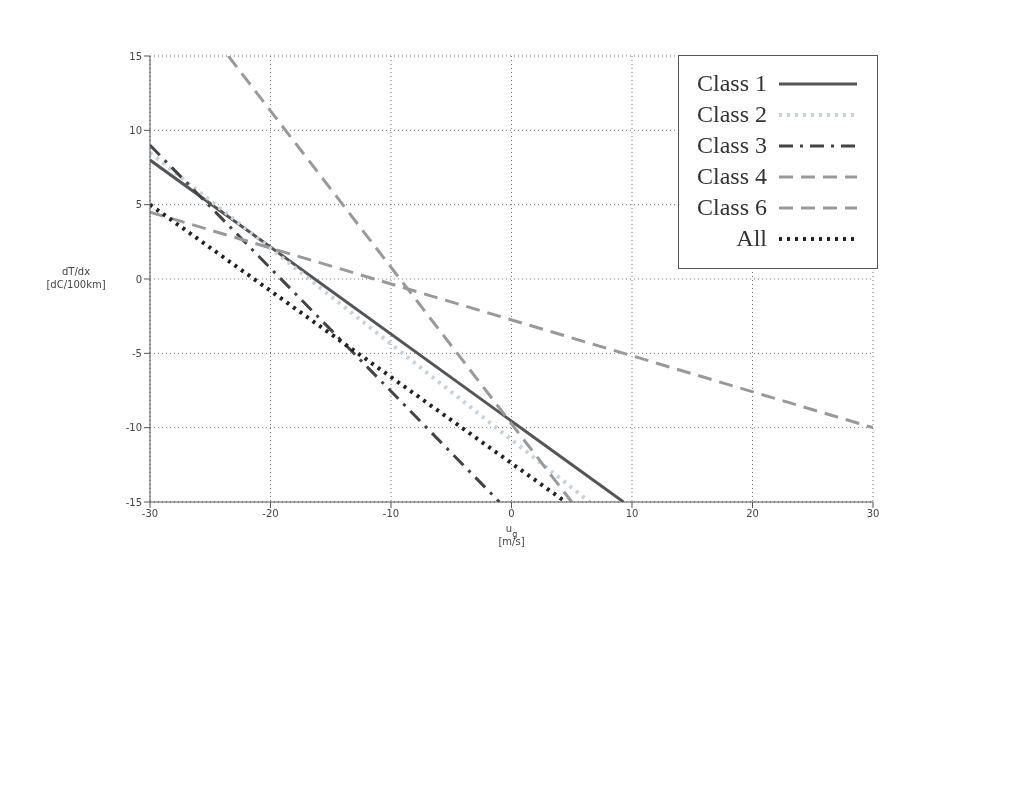 The width and height of the screenshot is (1009, 800). I want to click on y-tick-label: 15, so click(135, 56).